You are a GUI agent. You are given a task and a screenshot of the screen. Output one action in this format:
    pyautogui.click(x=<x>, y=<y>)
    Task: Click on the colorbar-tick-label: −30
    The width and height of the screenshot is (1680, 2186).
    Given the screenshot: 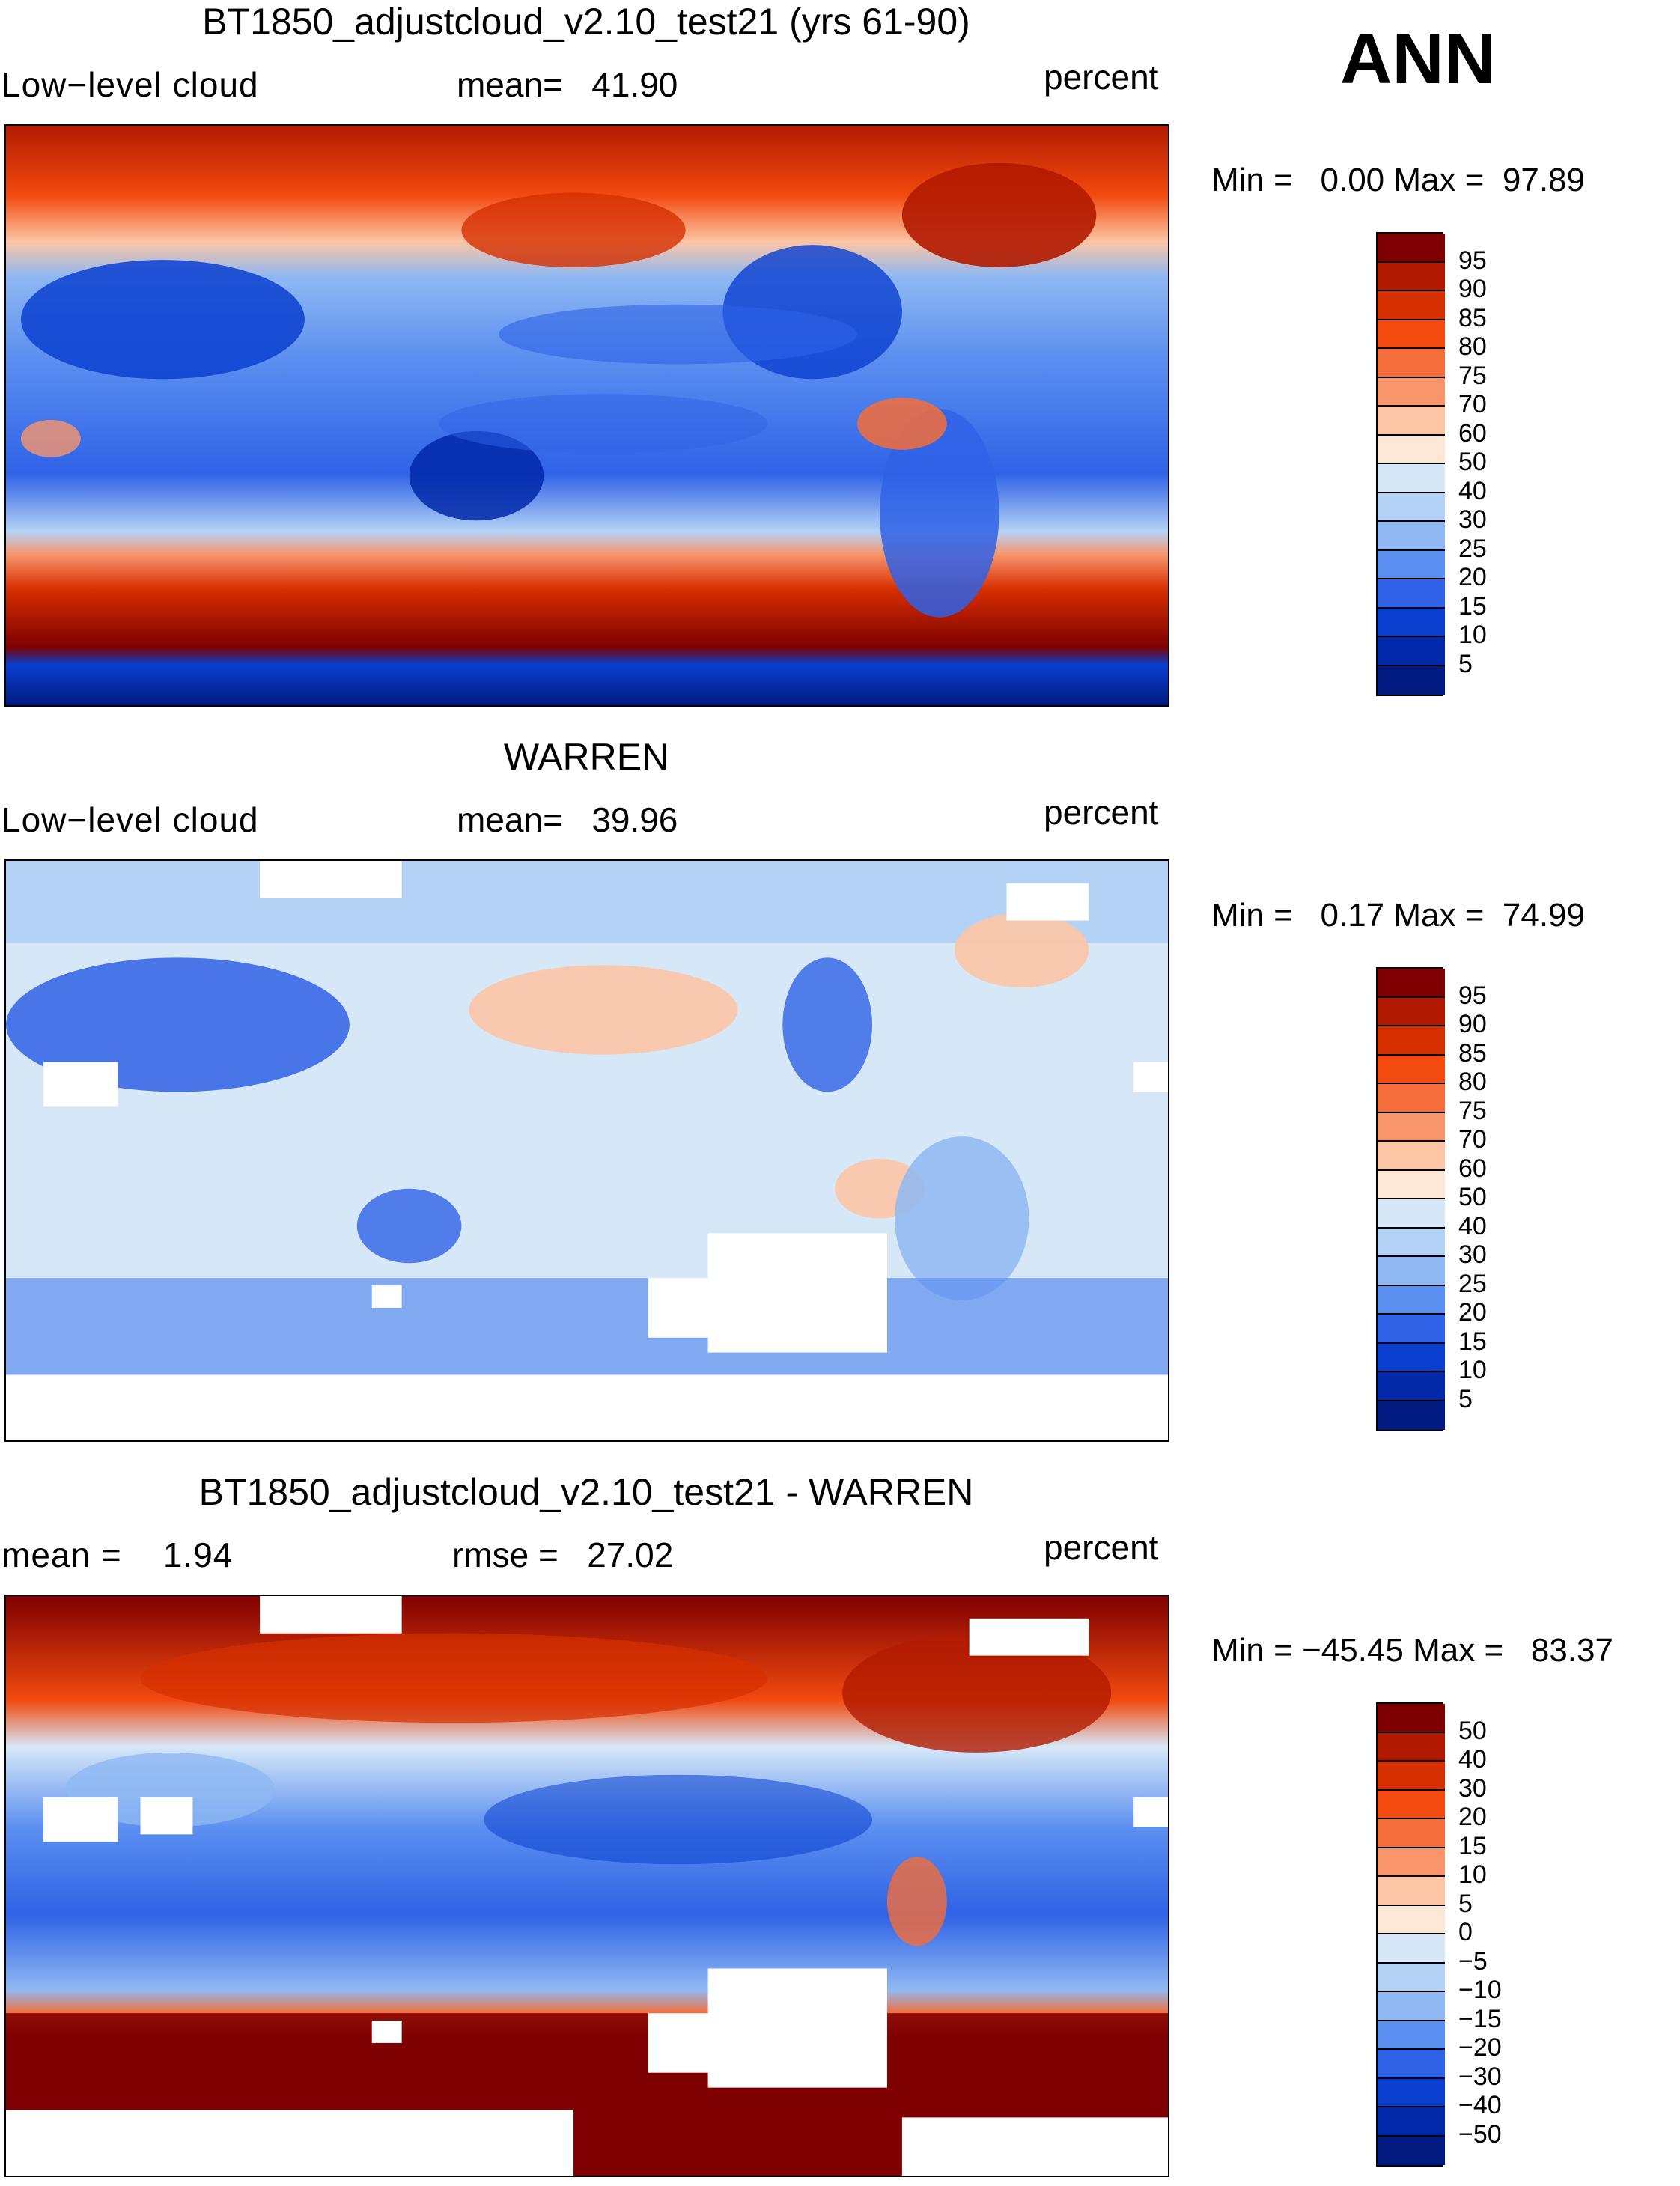 What is the action you would take?
    pyautogui.click(x=1480, y=2076)
    